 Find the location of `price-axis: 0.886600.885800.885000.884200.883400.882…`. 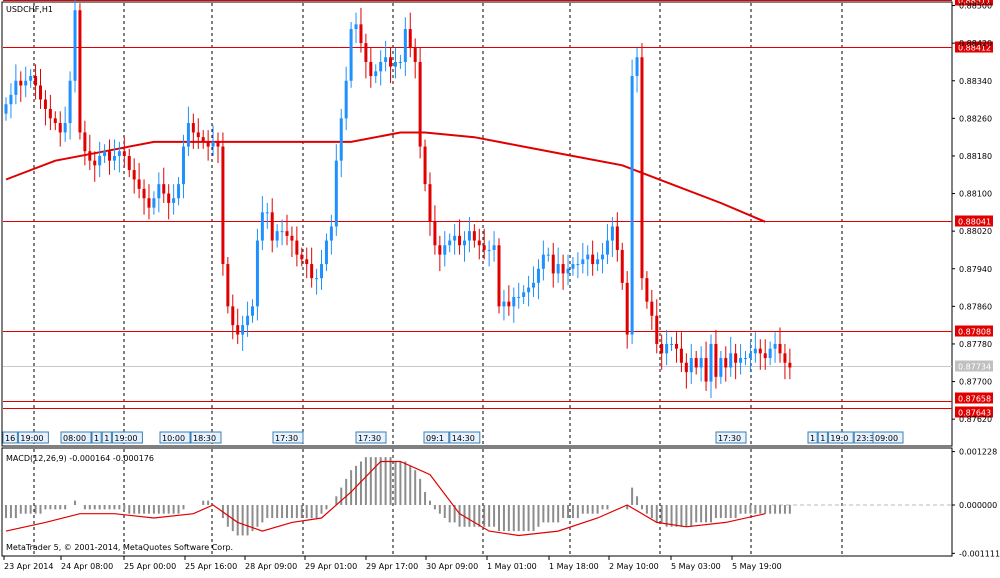

price-axis: 0.886600.885800.885000.884200.883400.882… is located at coordinates (972, 213).